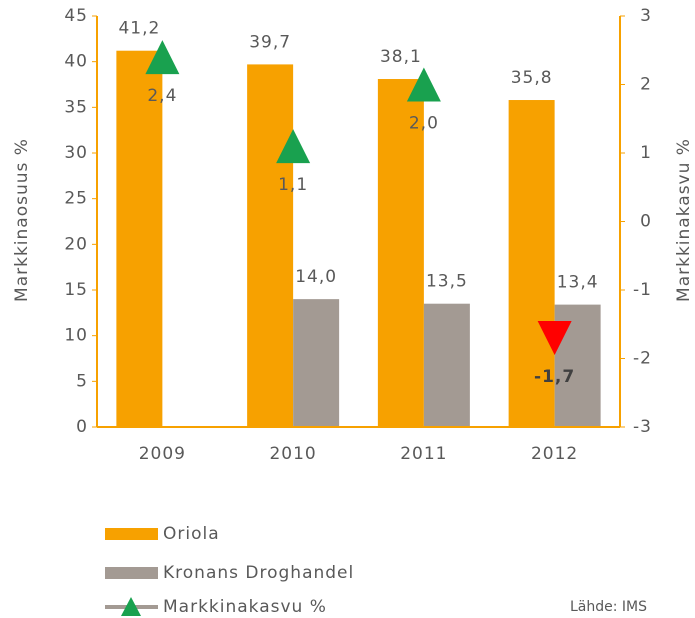  Describe the element at coordinates (76, 290) in the screenshot. I see `y-tick-label: 15` at that location.